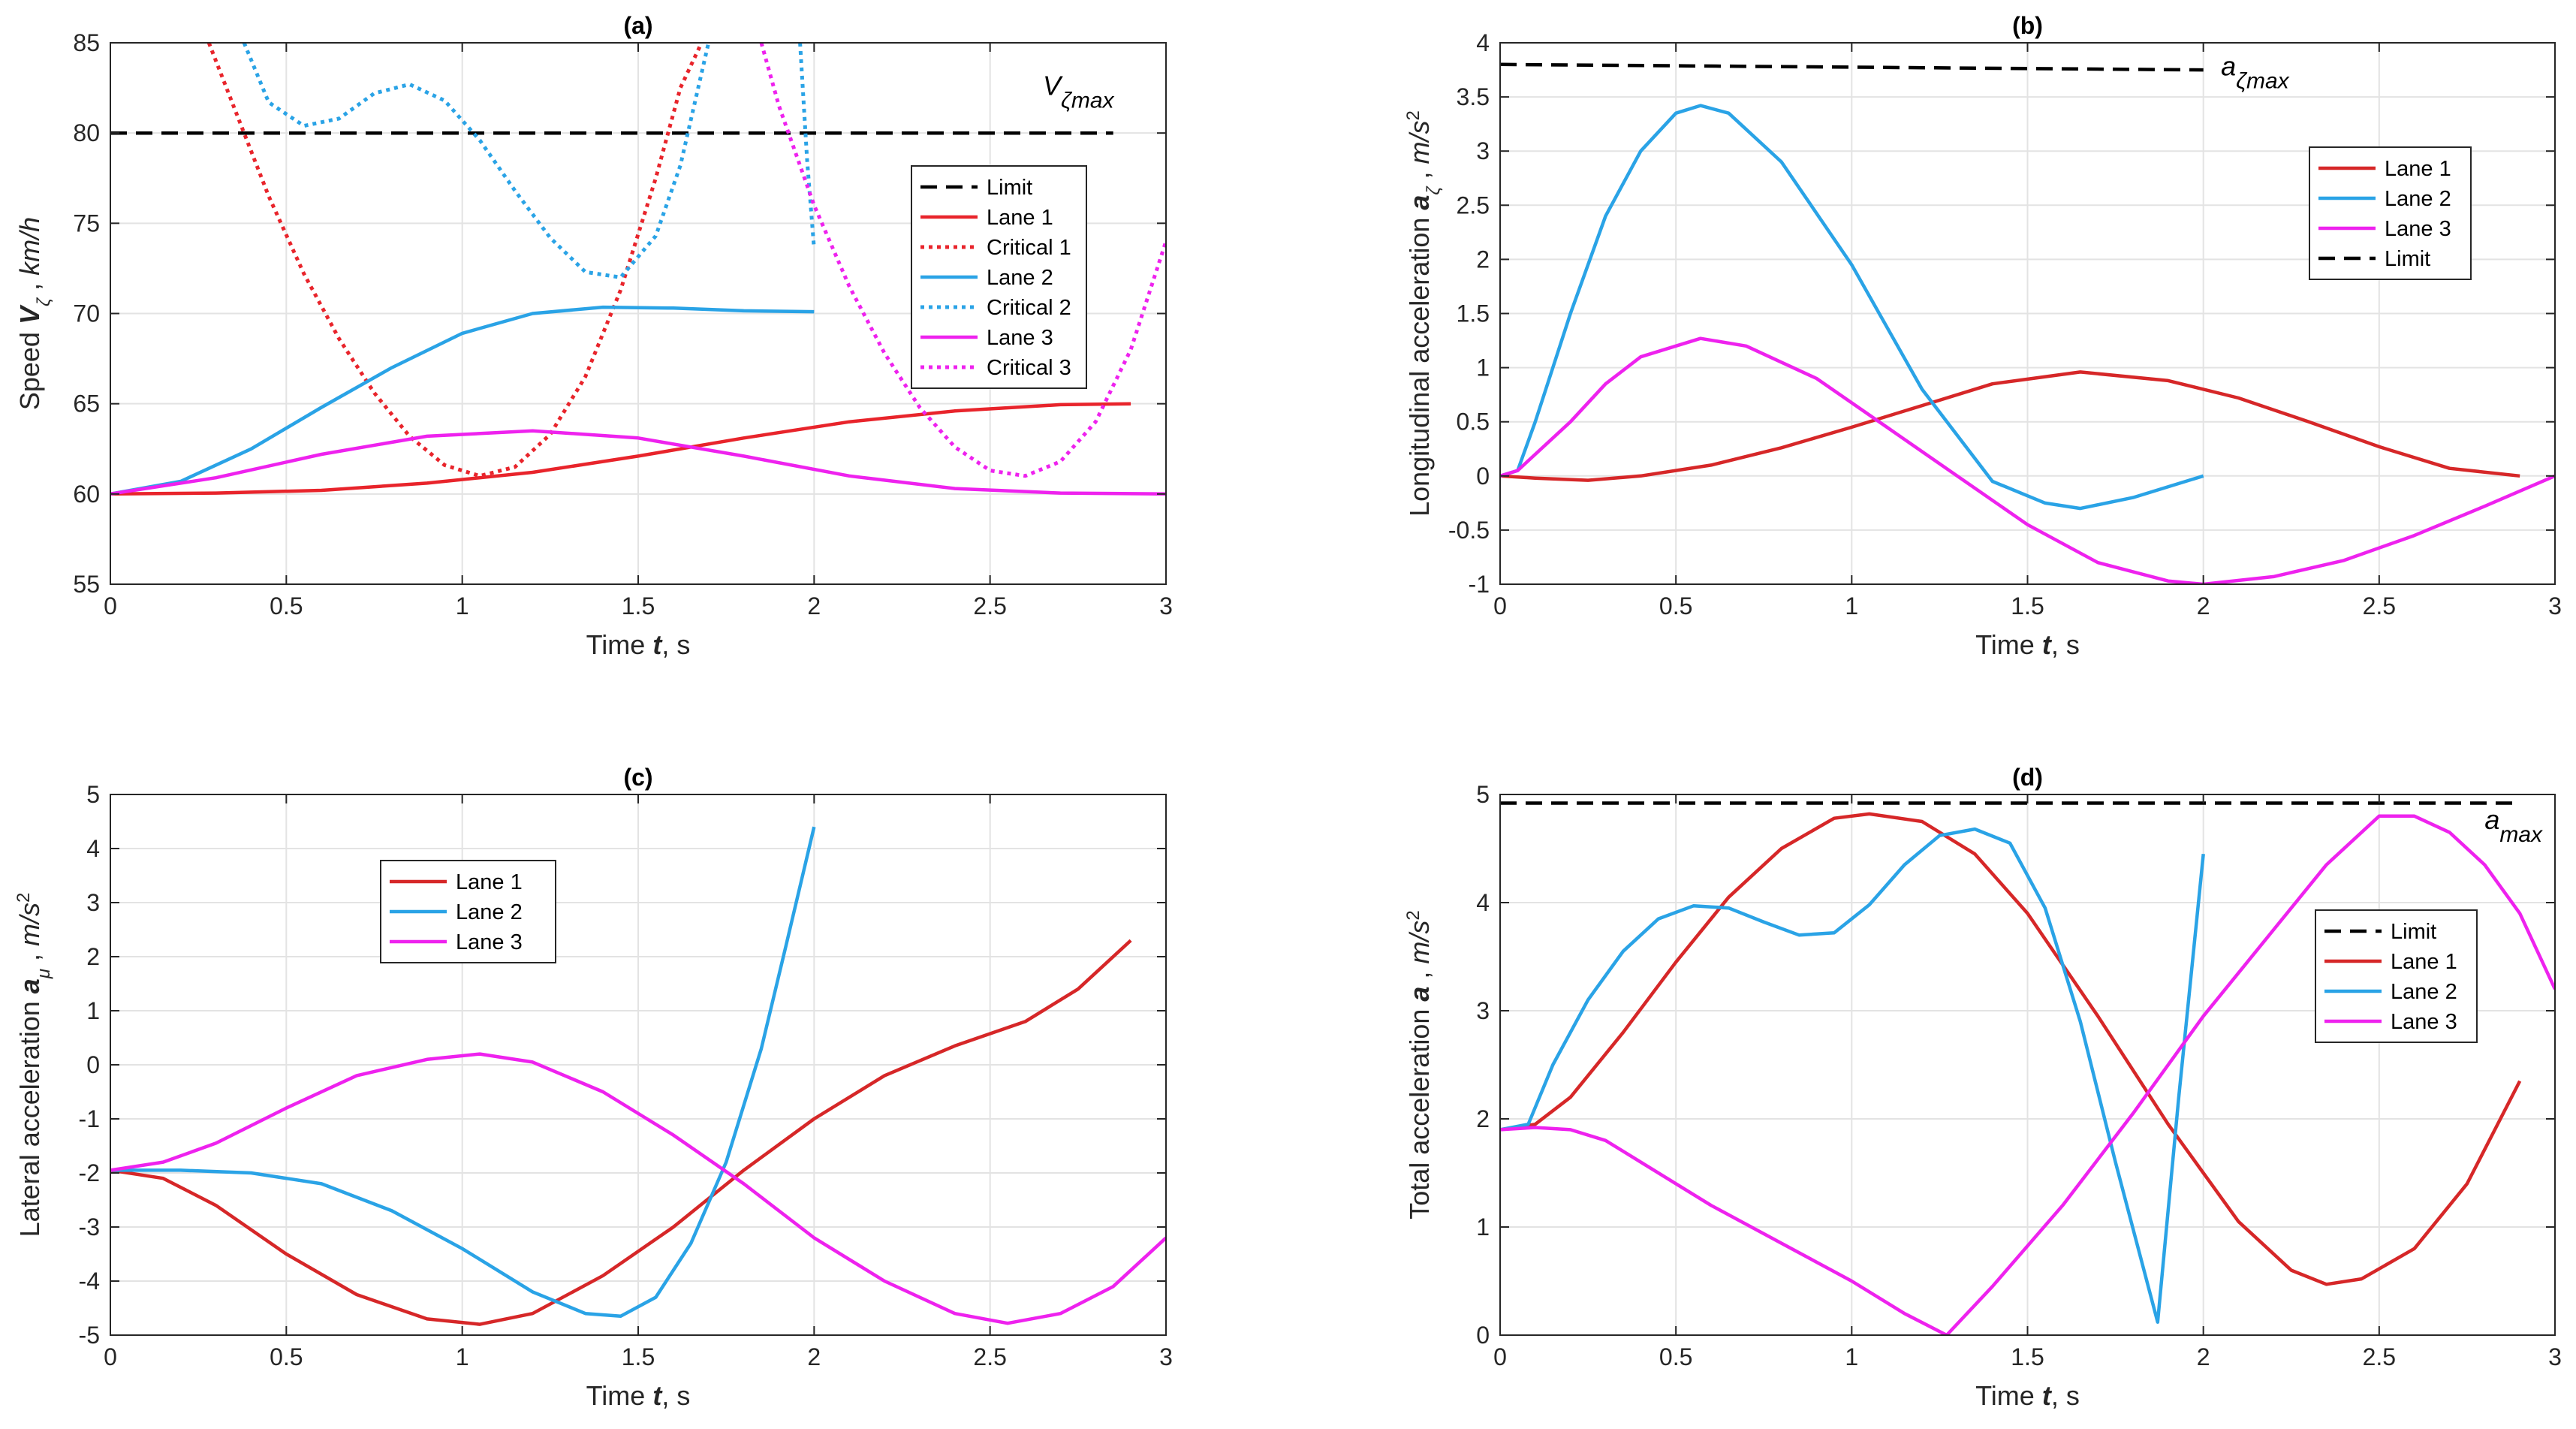 This screenshot has width=2576, height=1429. Describe the element at coordinates (86, 584) in the screenshot. I see `y-tick-label: 55` at that location.